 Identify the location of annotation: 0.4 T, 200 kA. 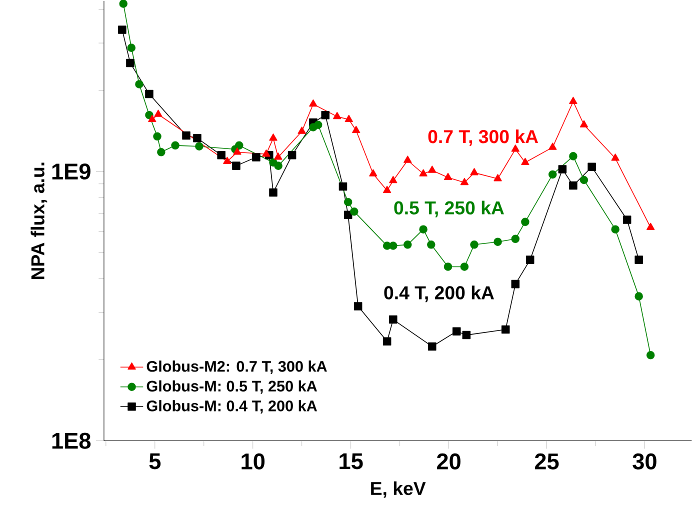
(439, 294).